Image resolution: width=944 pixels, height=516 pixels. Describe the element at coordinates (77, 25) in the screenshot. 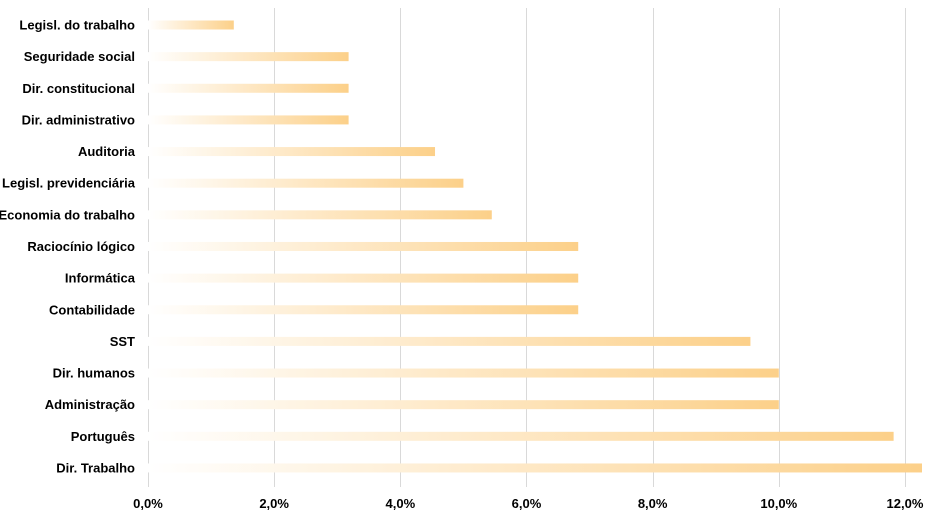

I see `category-label-0: Legisl. do trabalho` at that location.